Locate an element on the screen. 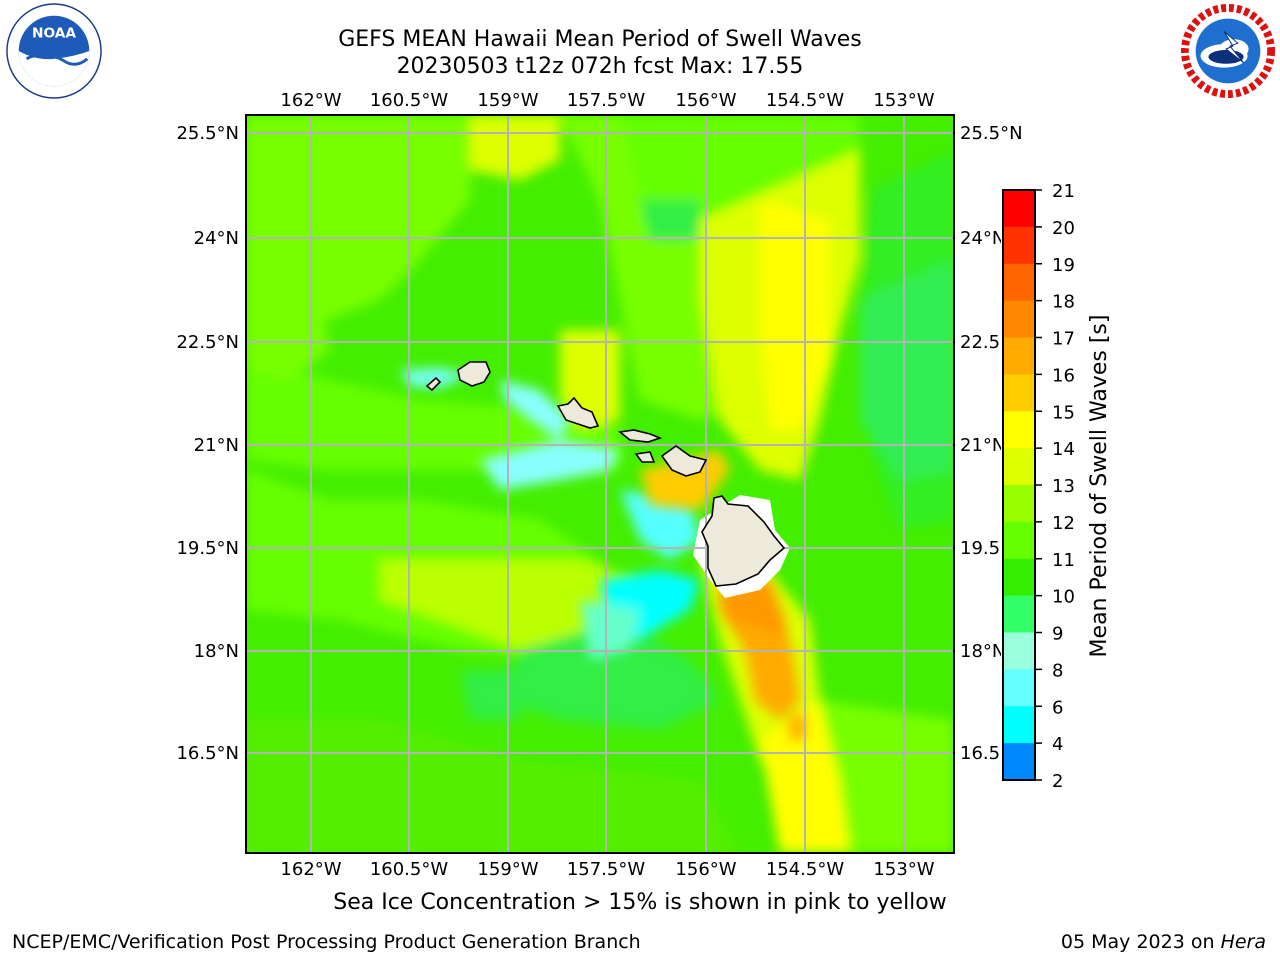 The width and height of the screenshot is (1280, 960). lat-label-right: 21°N is located at coordinates (982, 445).